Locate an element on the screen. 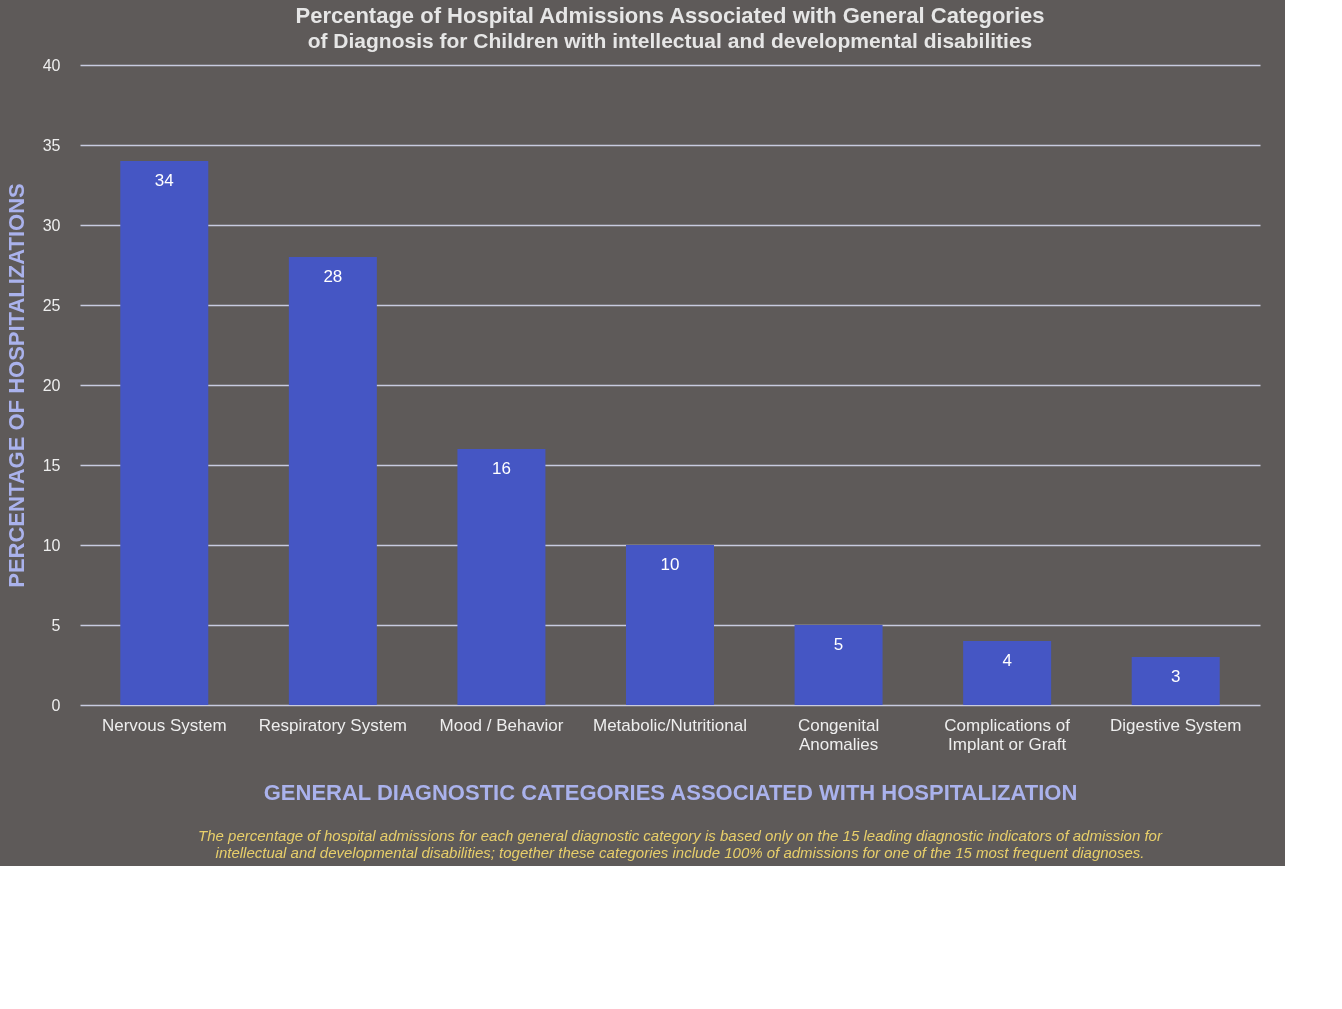  y-tick-label: 35 is located at coordinates (51, 145).